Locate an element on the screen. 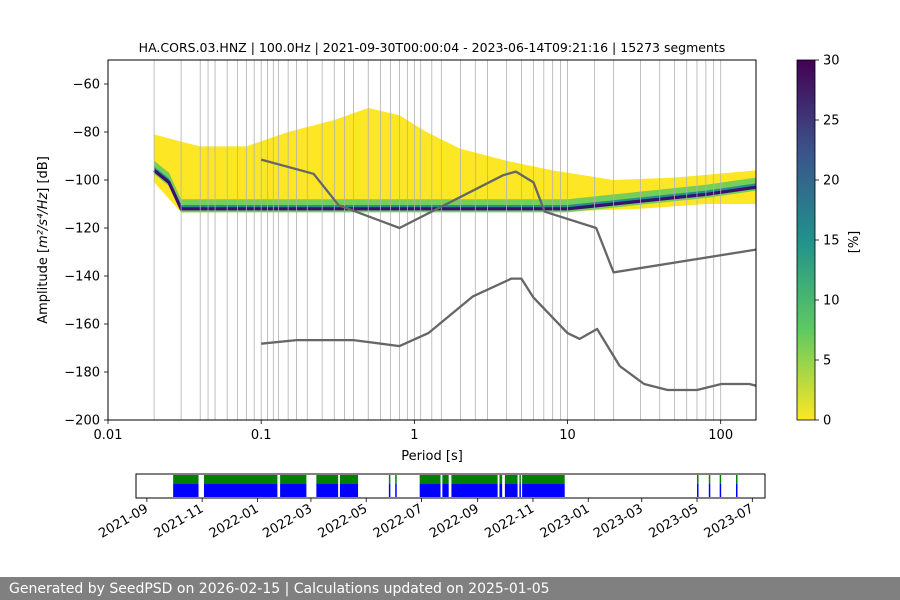  timeline-tick-label: 2022-09 is located at coordinates (454, 521).